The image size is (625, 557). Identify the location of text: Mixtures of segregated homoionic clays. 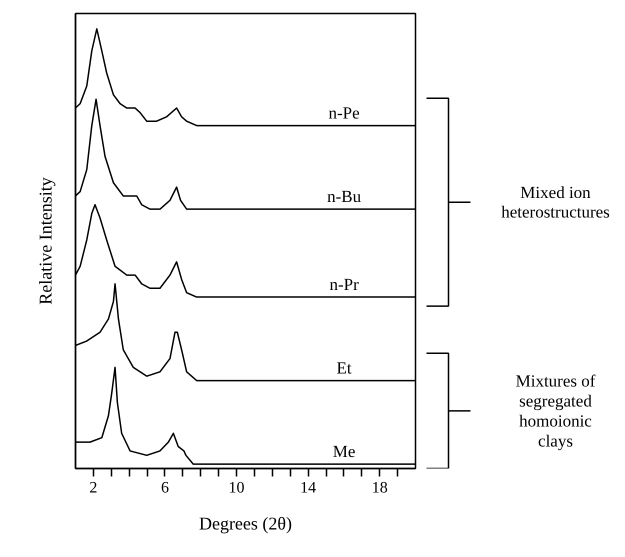
(556, 410).